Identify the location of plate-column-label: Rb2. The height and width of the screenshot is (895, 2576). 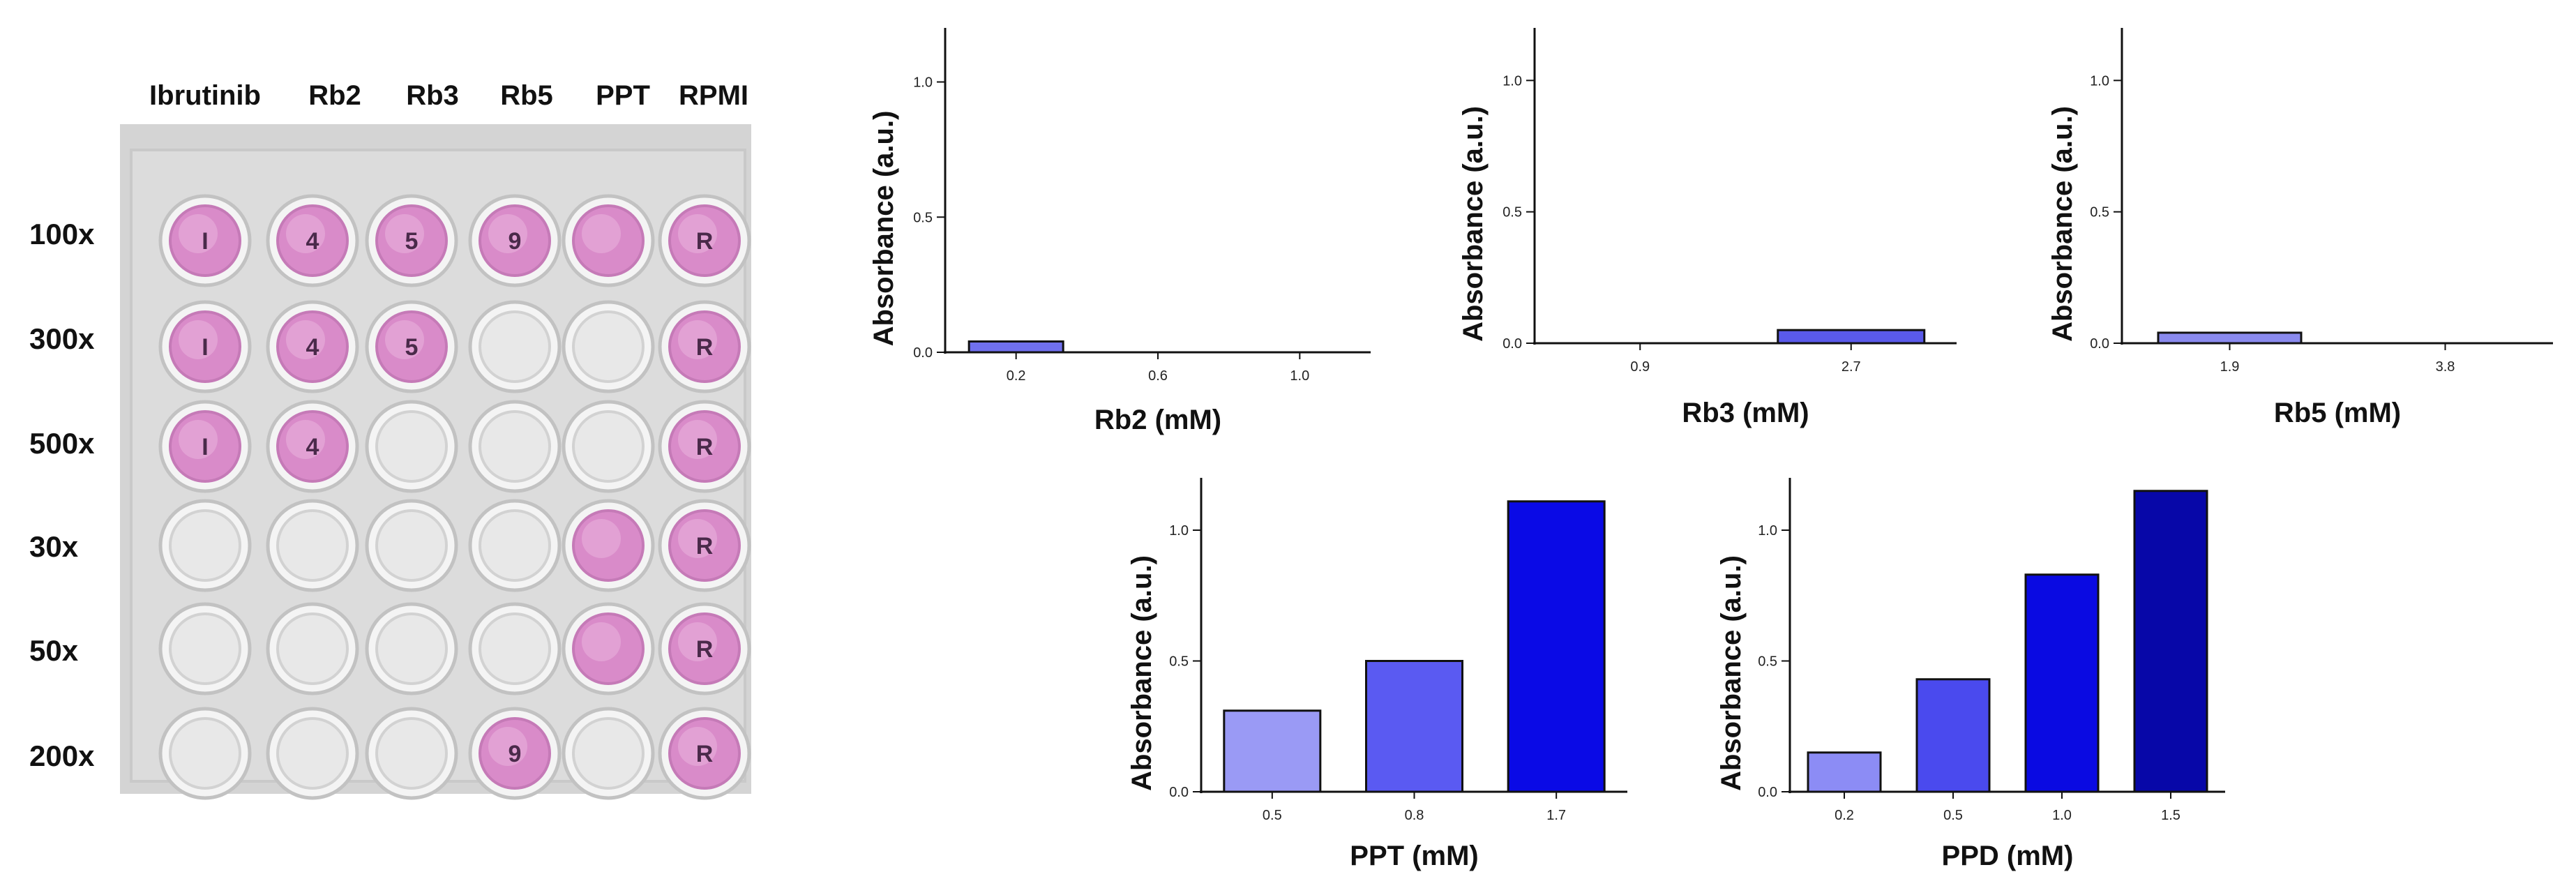
(334, 95).